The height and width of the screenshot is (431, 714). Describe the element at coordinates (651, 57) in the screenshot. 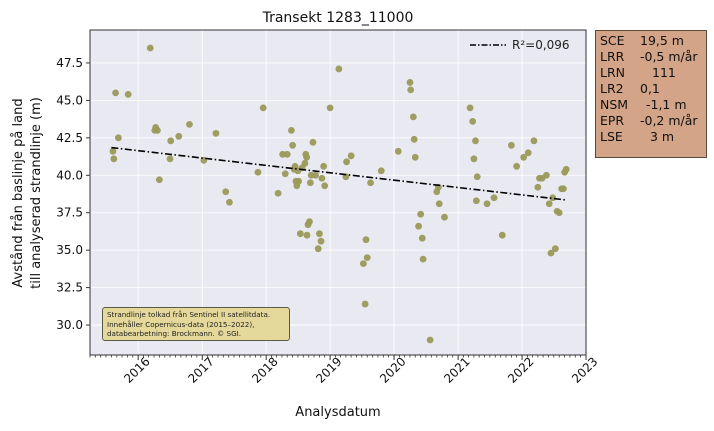

I see `stat-row-lrr: LRR -0,5 m/år` at that location.